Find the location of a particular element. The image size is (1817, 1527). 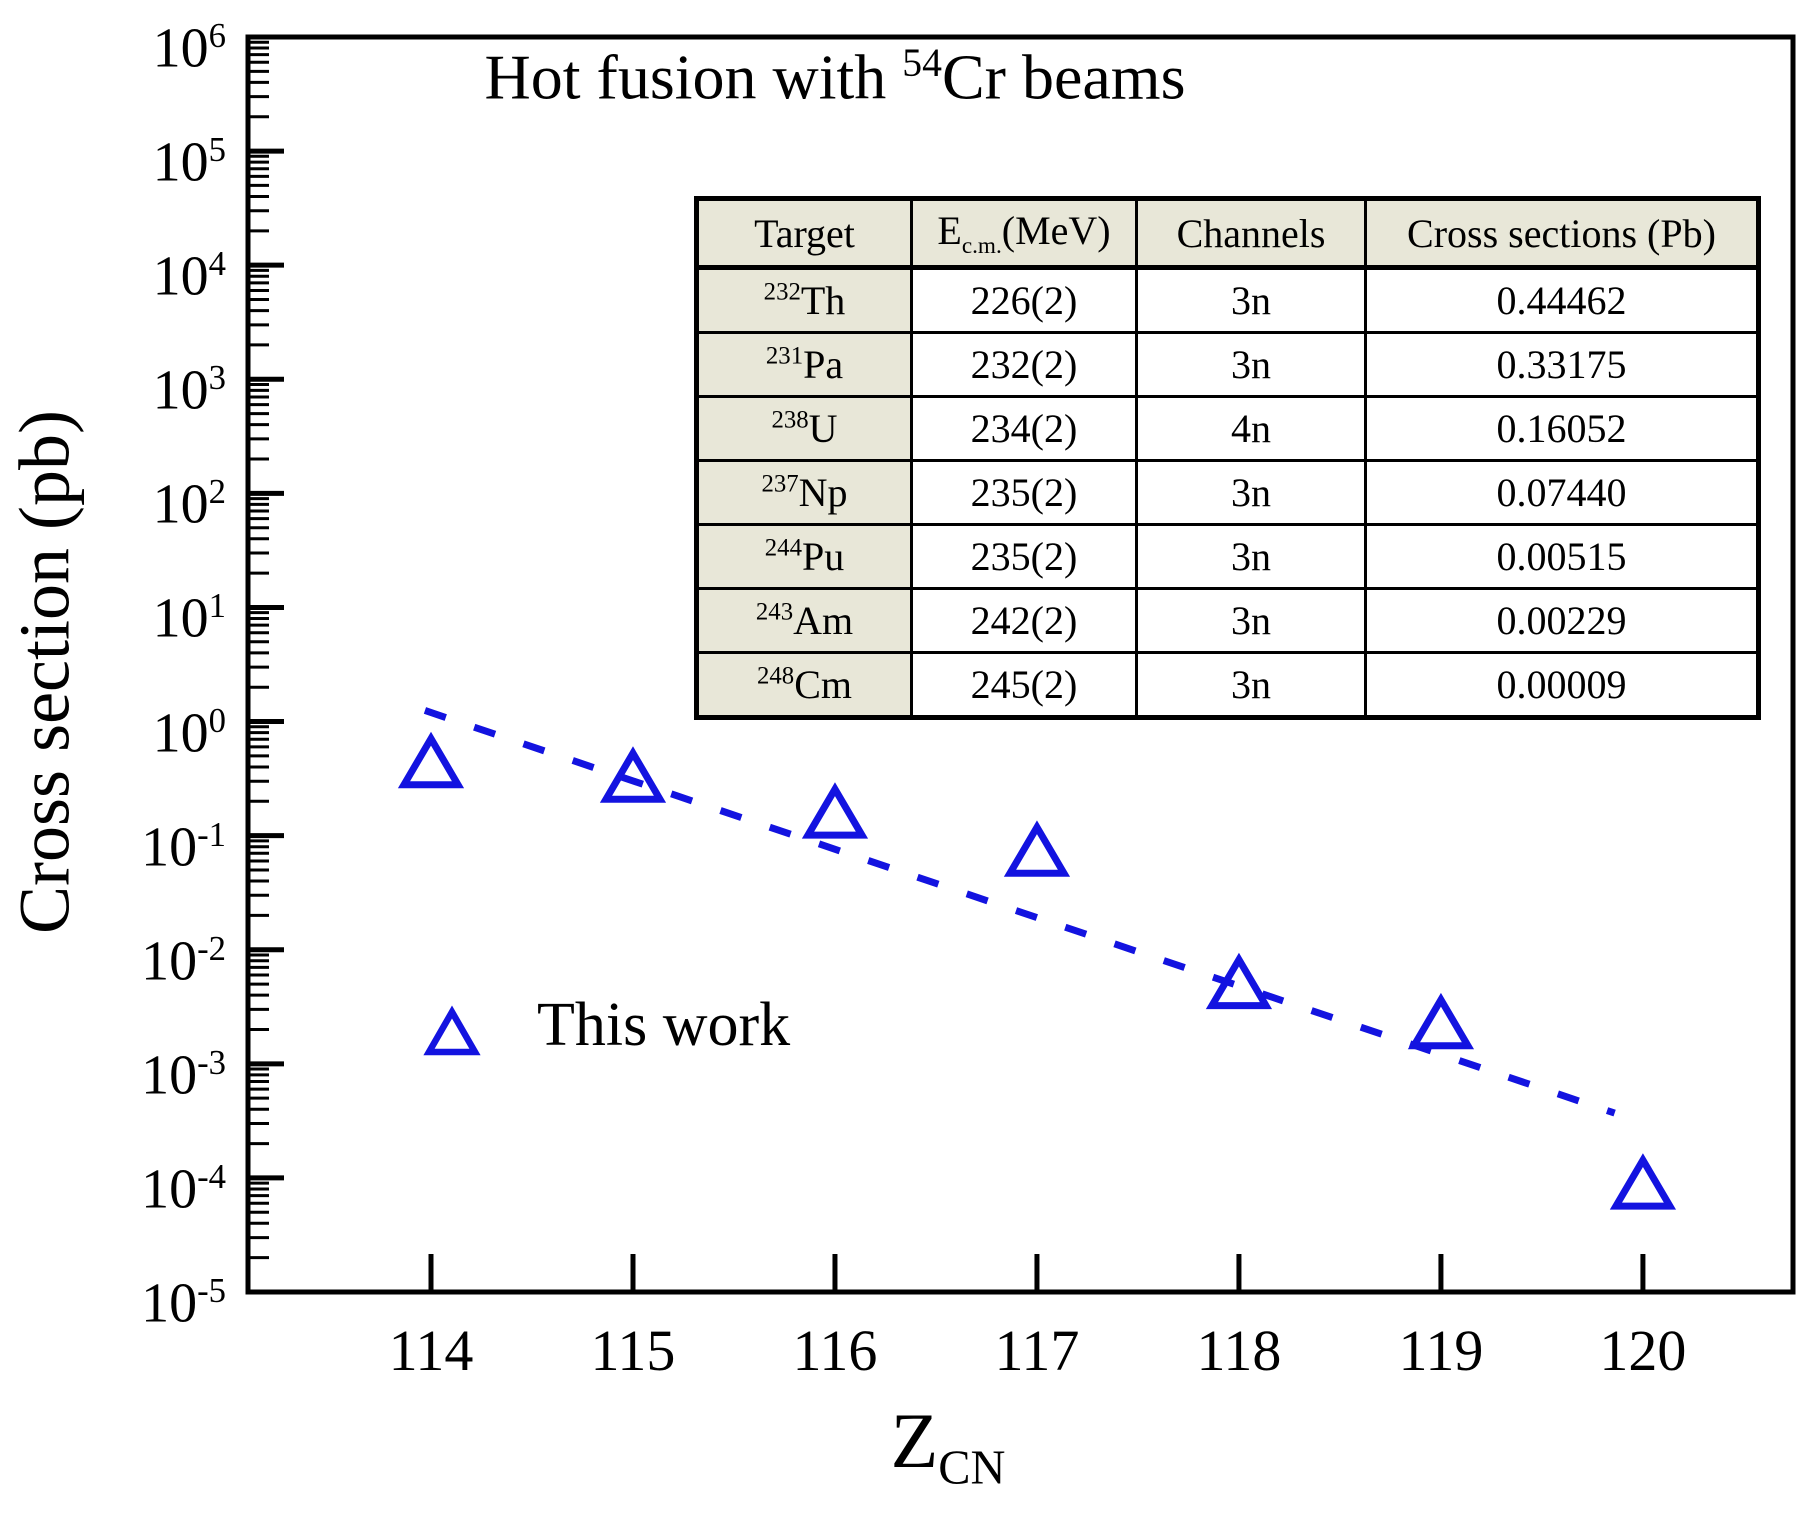

table-row: 244Pu 235(2) 3n 0.00515 is located at coordinates (1227, 556).